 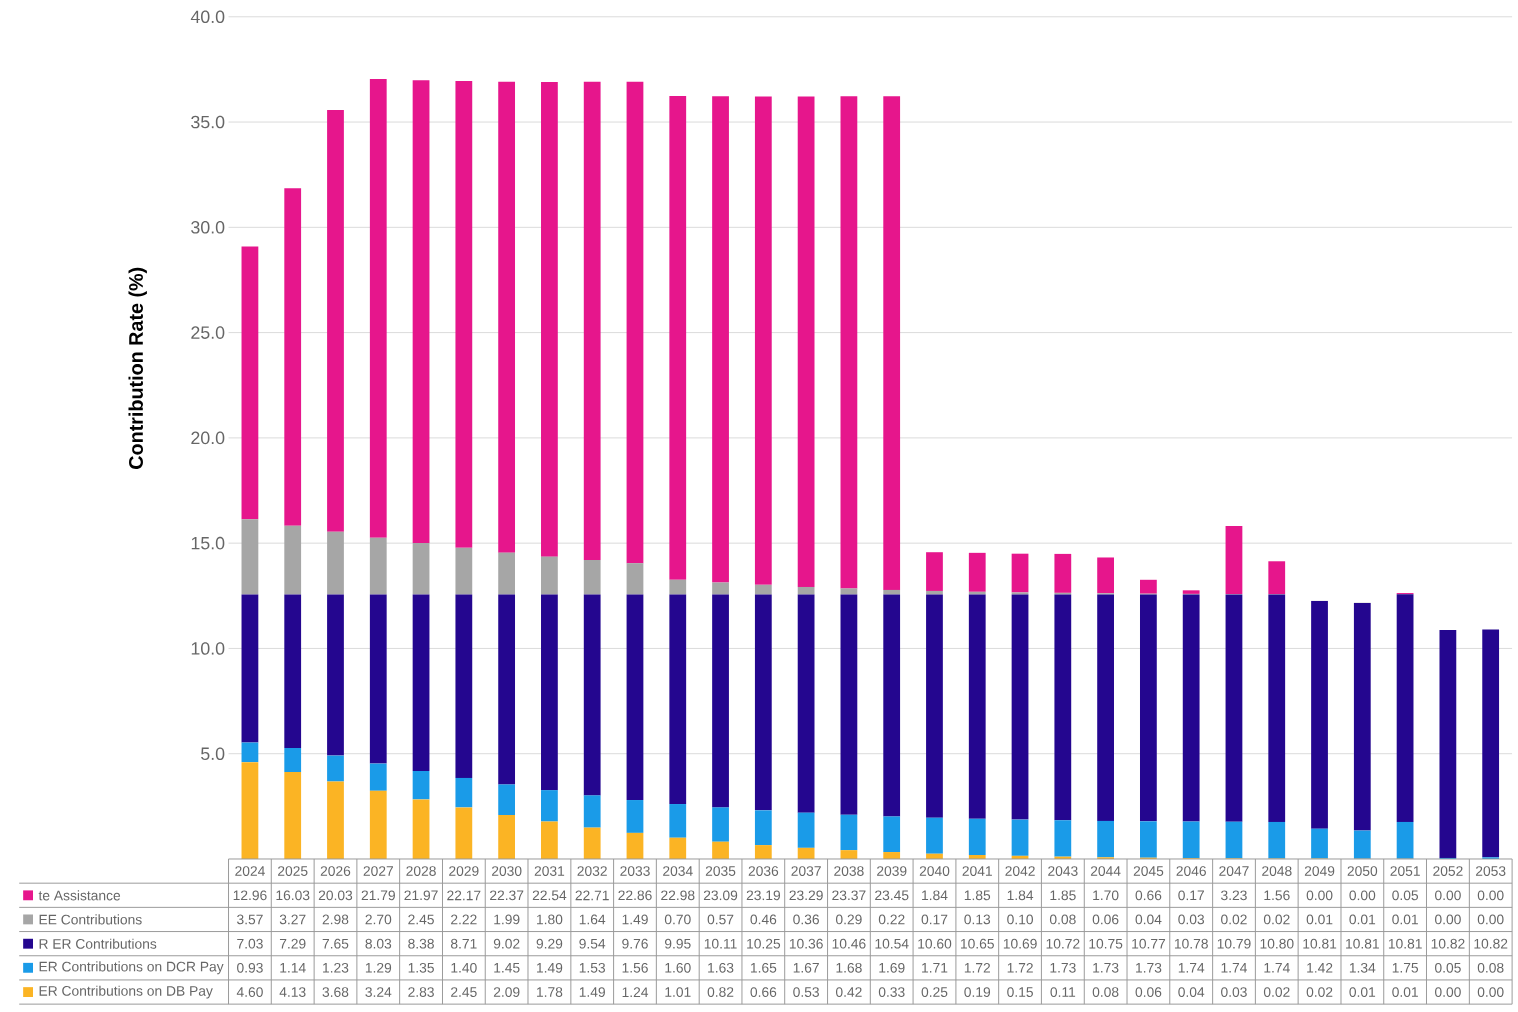 What do you see at coordinates (635, 871) in the screenshot?
I see `x-tick-label: 2033` at bounding box center [635, 871].